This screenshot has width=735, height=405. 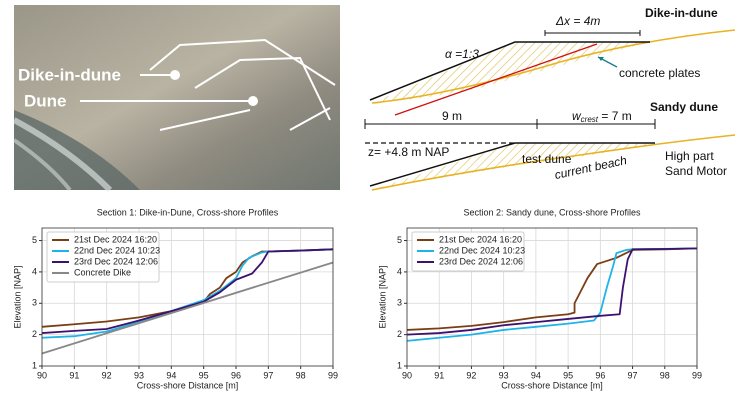 What do you see at coordinates (681, 13) in the screenshot?
I see `diagram-title: Dike-in-dune` at bounding box center [681, 13].